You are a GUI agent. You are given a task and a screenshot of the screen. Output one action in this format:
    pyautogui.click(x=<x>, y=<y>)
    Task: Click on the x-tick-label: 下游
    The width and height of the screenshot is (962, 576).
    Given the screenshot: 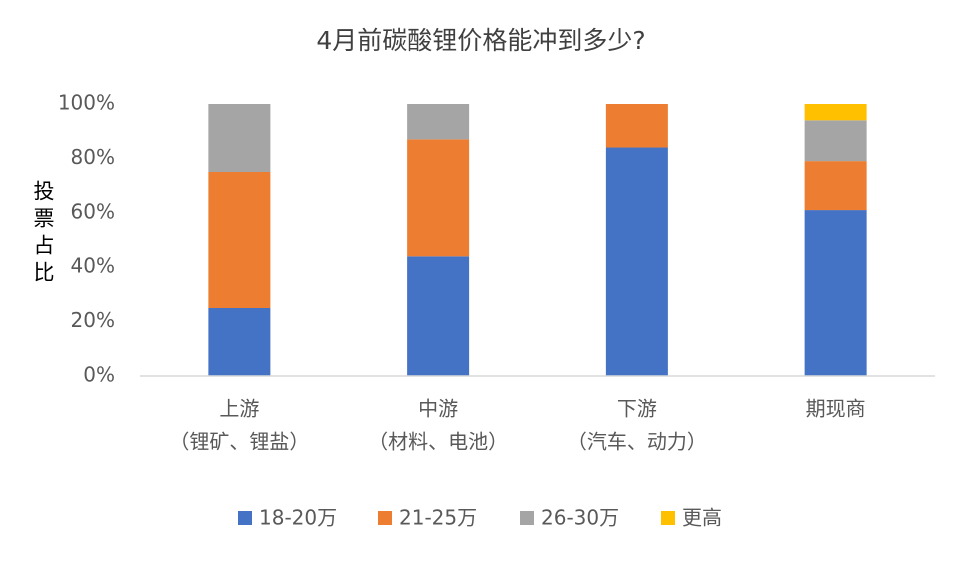 What is the action you would take?
    pyautogui.click(x=637, y=409)
    